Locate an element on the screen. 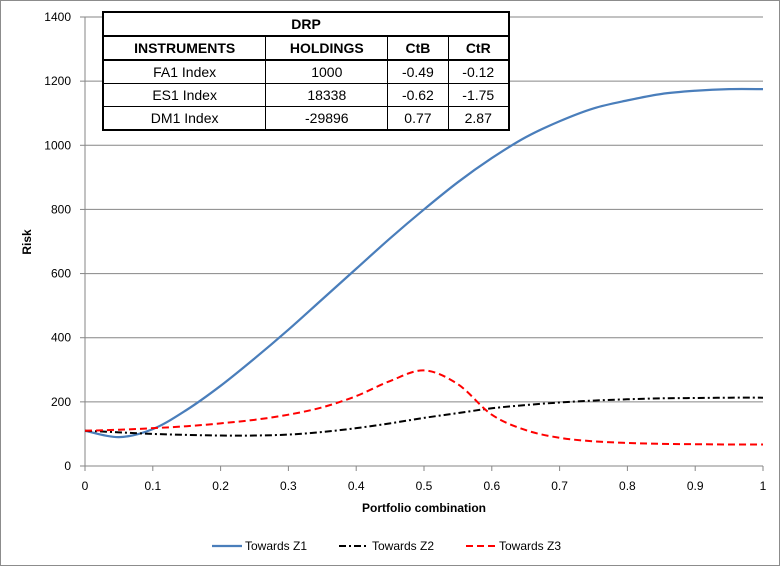 This screenshot has width=780, height=566. table-cell: FA1 Index is located at coordinates (184, 71).